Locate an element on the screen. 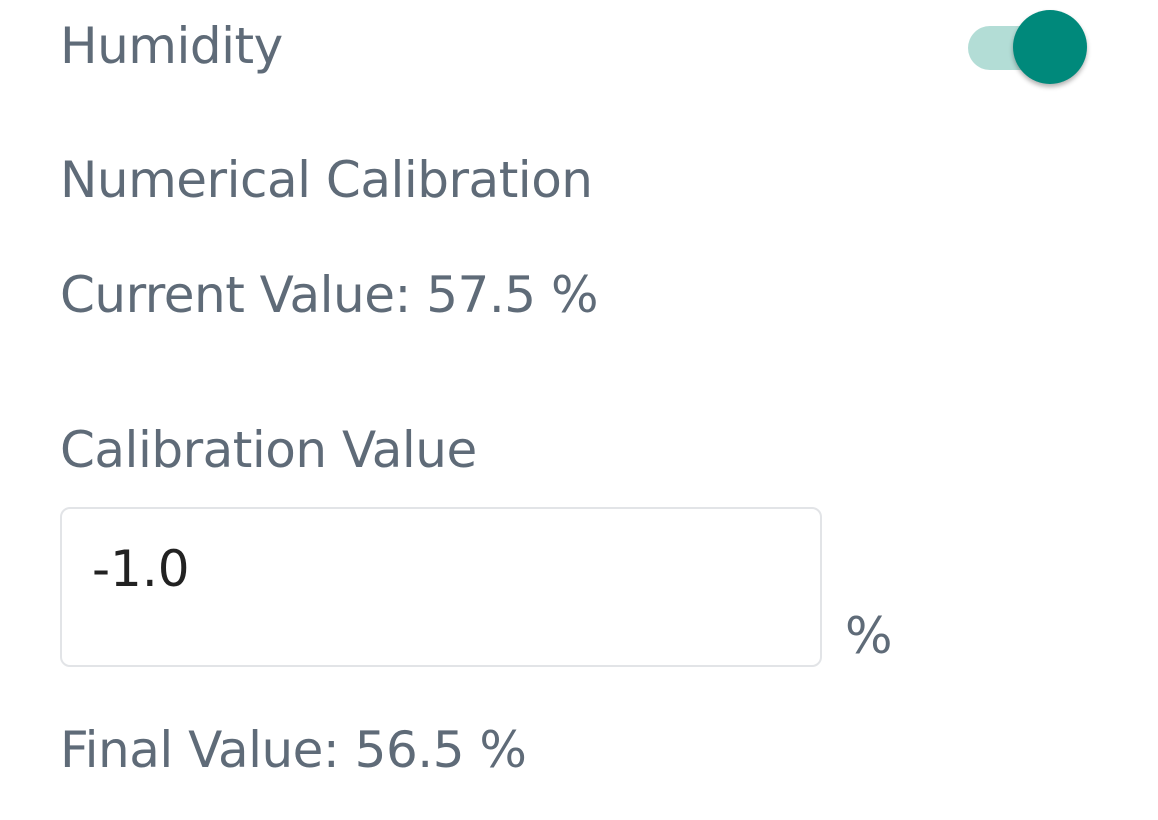  final-value: Final Value: 56.5 % is located at coordinates (293, 750).